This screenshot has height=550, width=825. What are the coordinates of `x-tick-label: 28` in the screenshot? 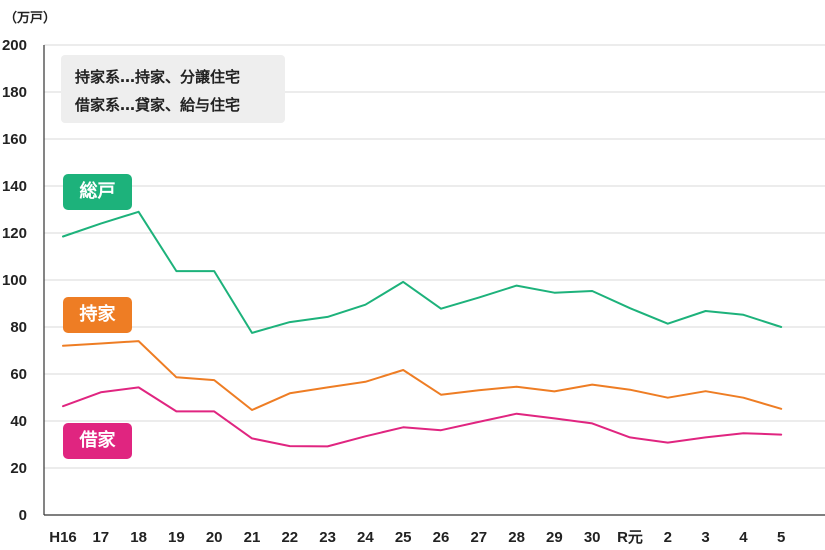 It's located at (516, 537).